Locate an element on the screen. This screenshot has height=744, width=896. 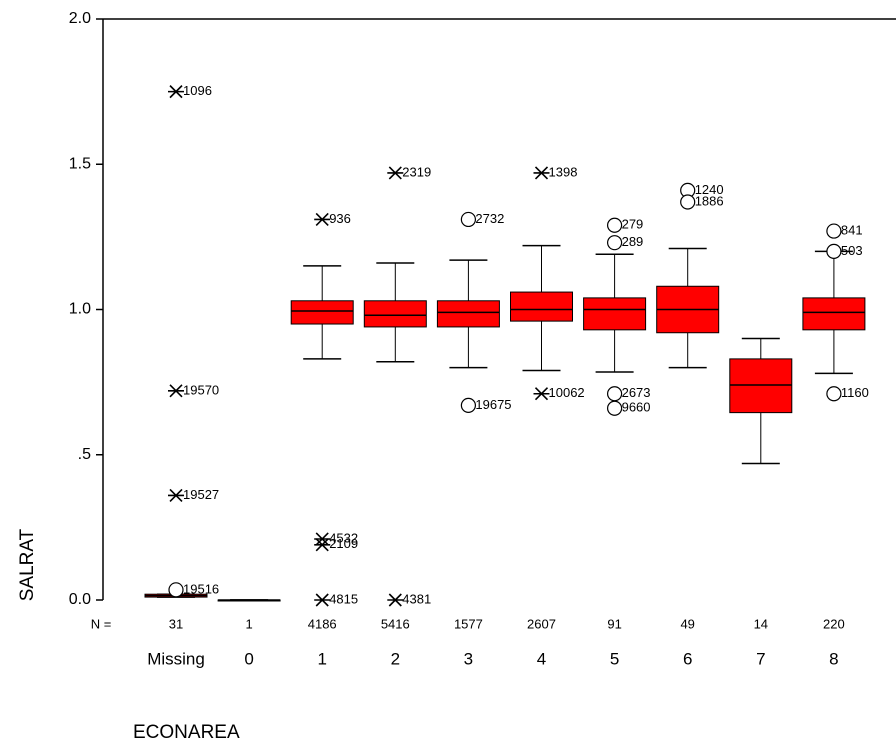
outlier-label: 19675 is located at coordinates (493, 404).